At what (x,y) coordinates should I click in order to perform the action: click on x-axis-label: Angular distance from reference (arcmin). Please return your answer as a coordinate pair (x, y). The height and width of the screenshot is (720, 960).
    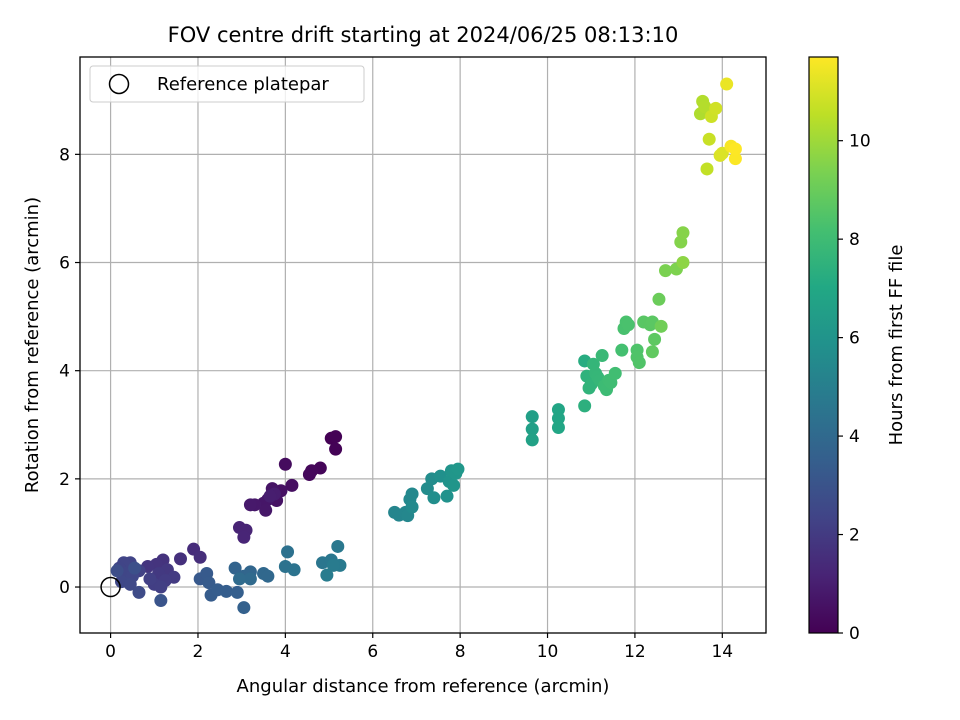
    Looking at the image, I should click on (423, 686).